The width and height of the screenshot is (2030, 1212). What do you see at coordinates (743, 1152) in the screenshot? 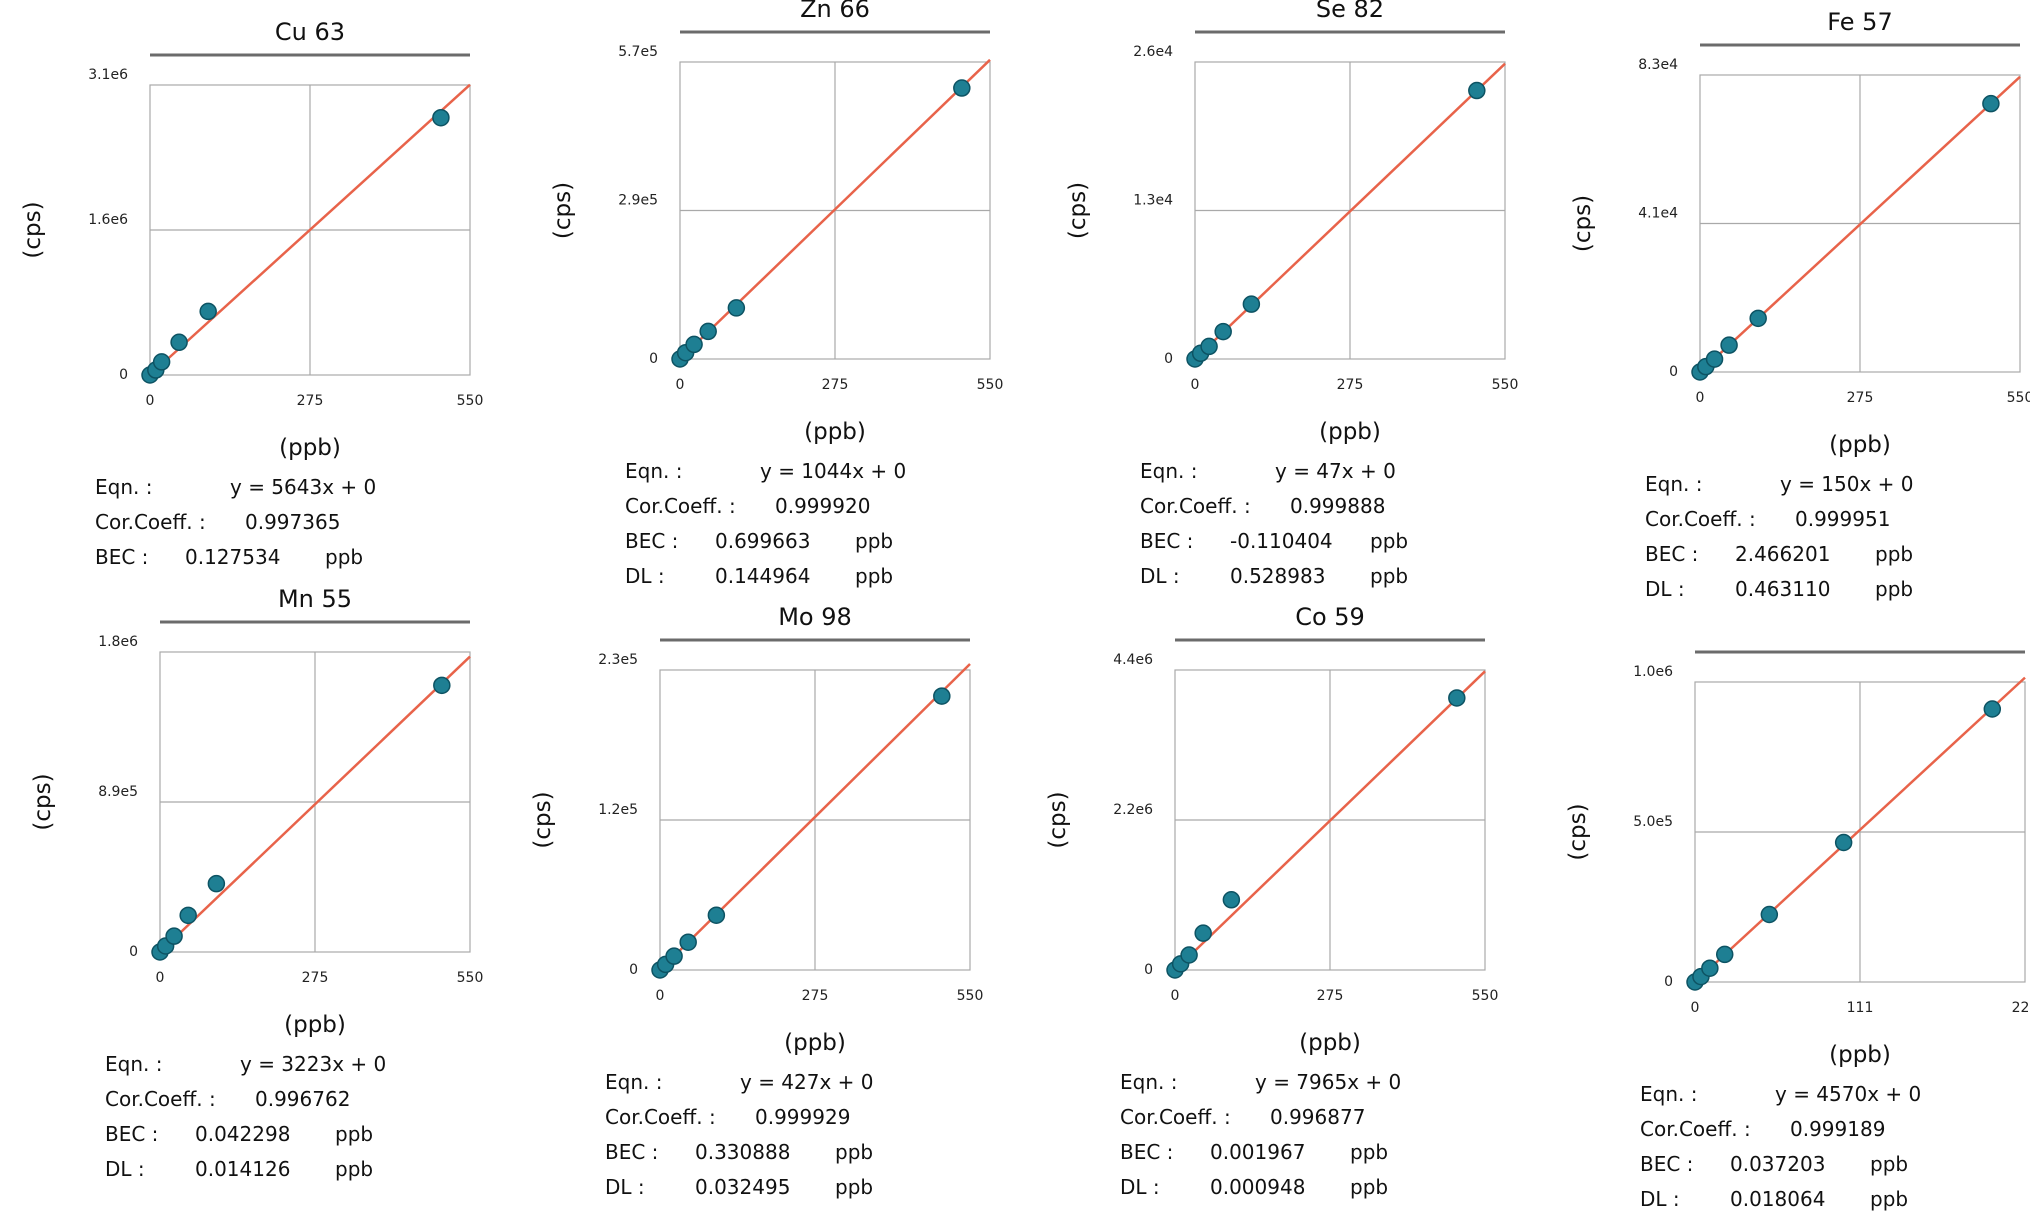
I see `bec-value: 0.330888` at bounding box center [743, 1152].